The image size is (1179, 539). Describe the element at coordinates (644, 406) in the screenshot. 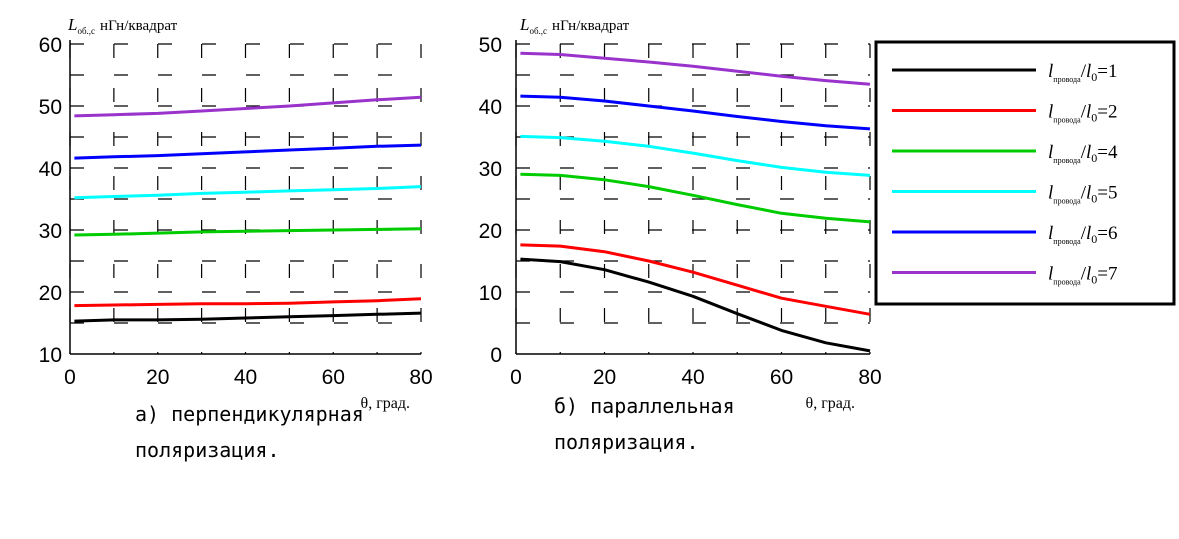

I see `caption-right-line1: б) параллельная` at that location.